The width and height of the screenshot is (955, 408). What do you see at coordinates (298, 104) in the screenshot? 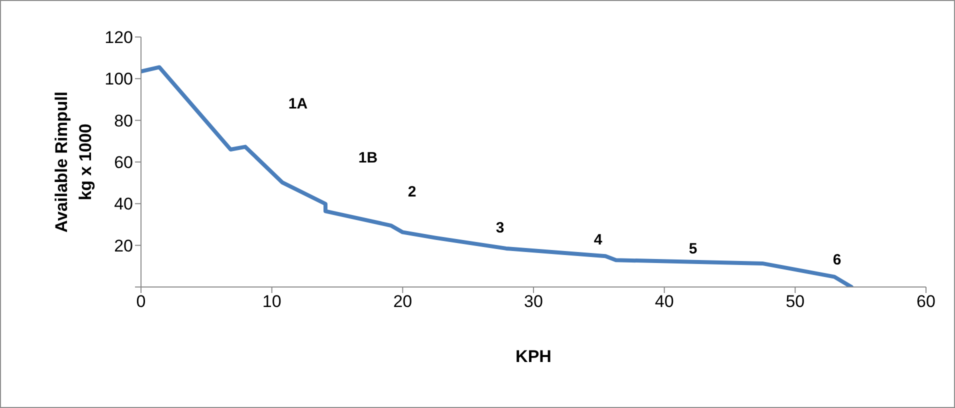
I see `annotation: 1A` at bounding box center [298, 104].